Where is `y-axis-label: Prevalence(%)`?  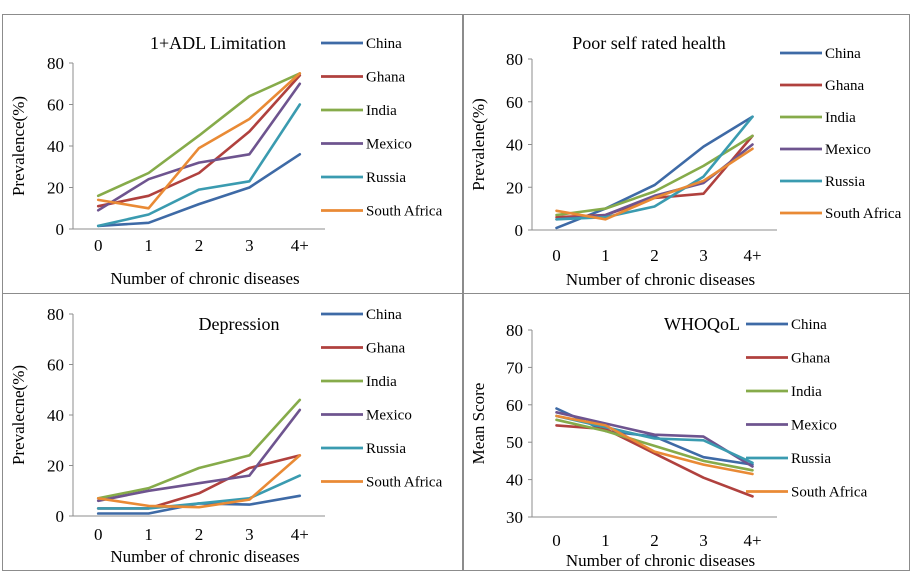 y-axis-label: Prevalence(%) is located at coordinates (18, 146).